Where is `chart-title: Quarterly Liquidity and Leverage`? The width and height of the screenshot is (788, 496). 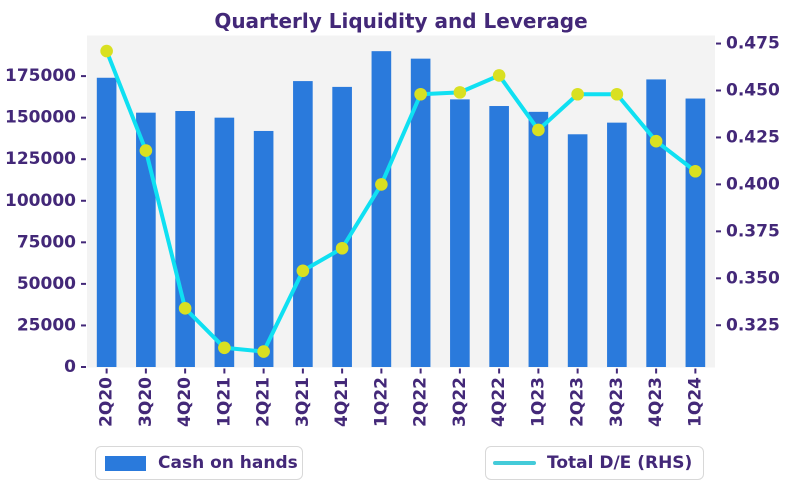 chart-title: Quarterly Liquidity and Leverage is located at coordinates (401, 21).